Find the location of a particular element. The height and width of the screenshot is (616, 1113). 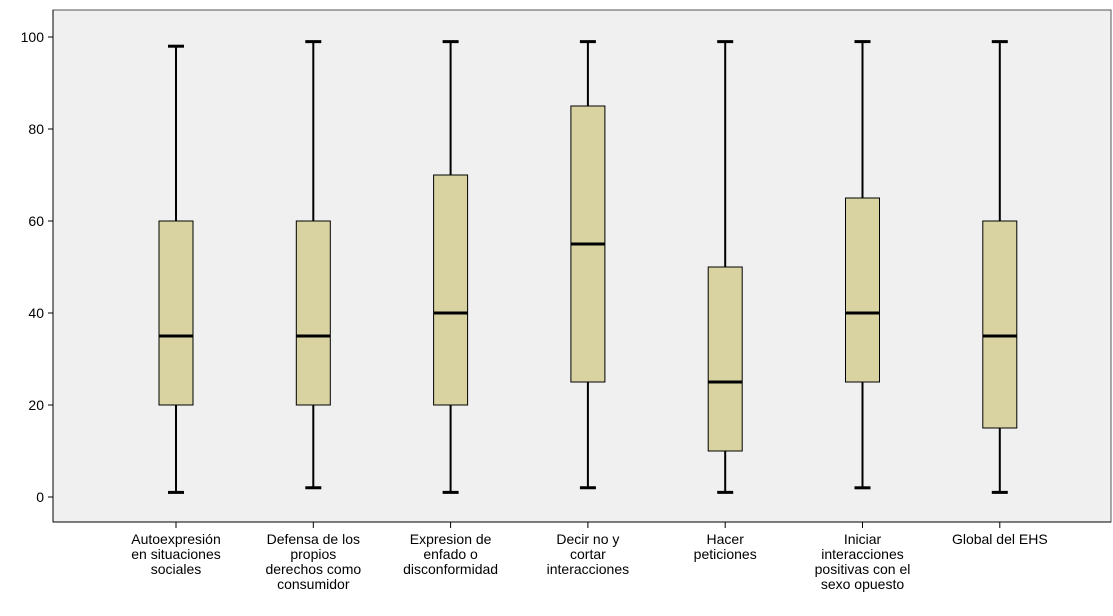

x-tick-label-line: enfado o is located at coordinates (450, 554).